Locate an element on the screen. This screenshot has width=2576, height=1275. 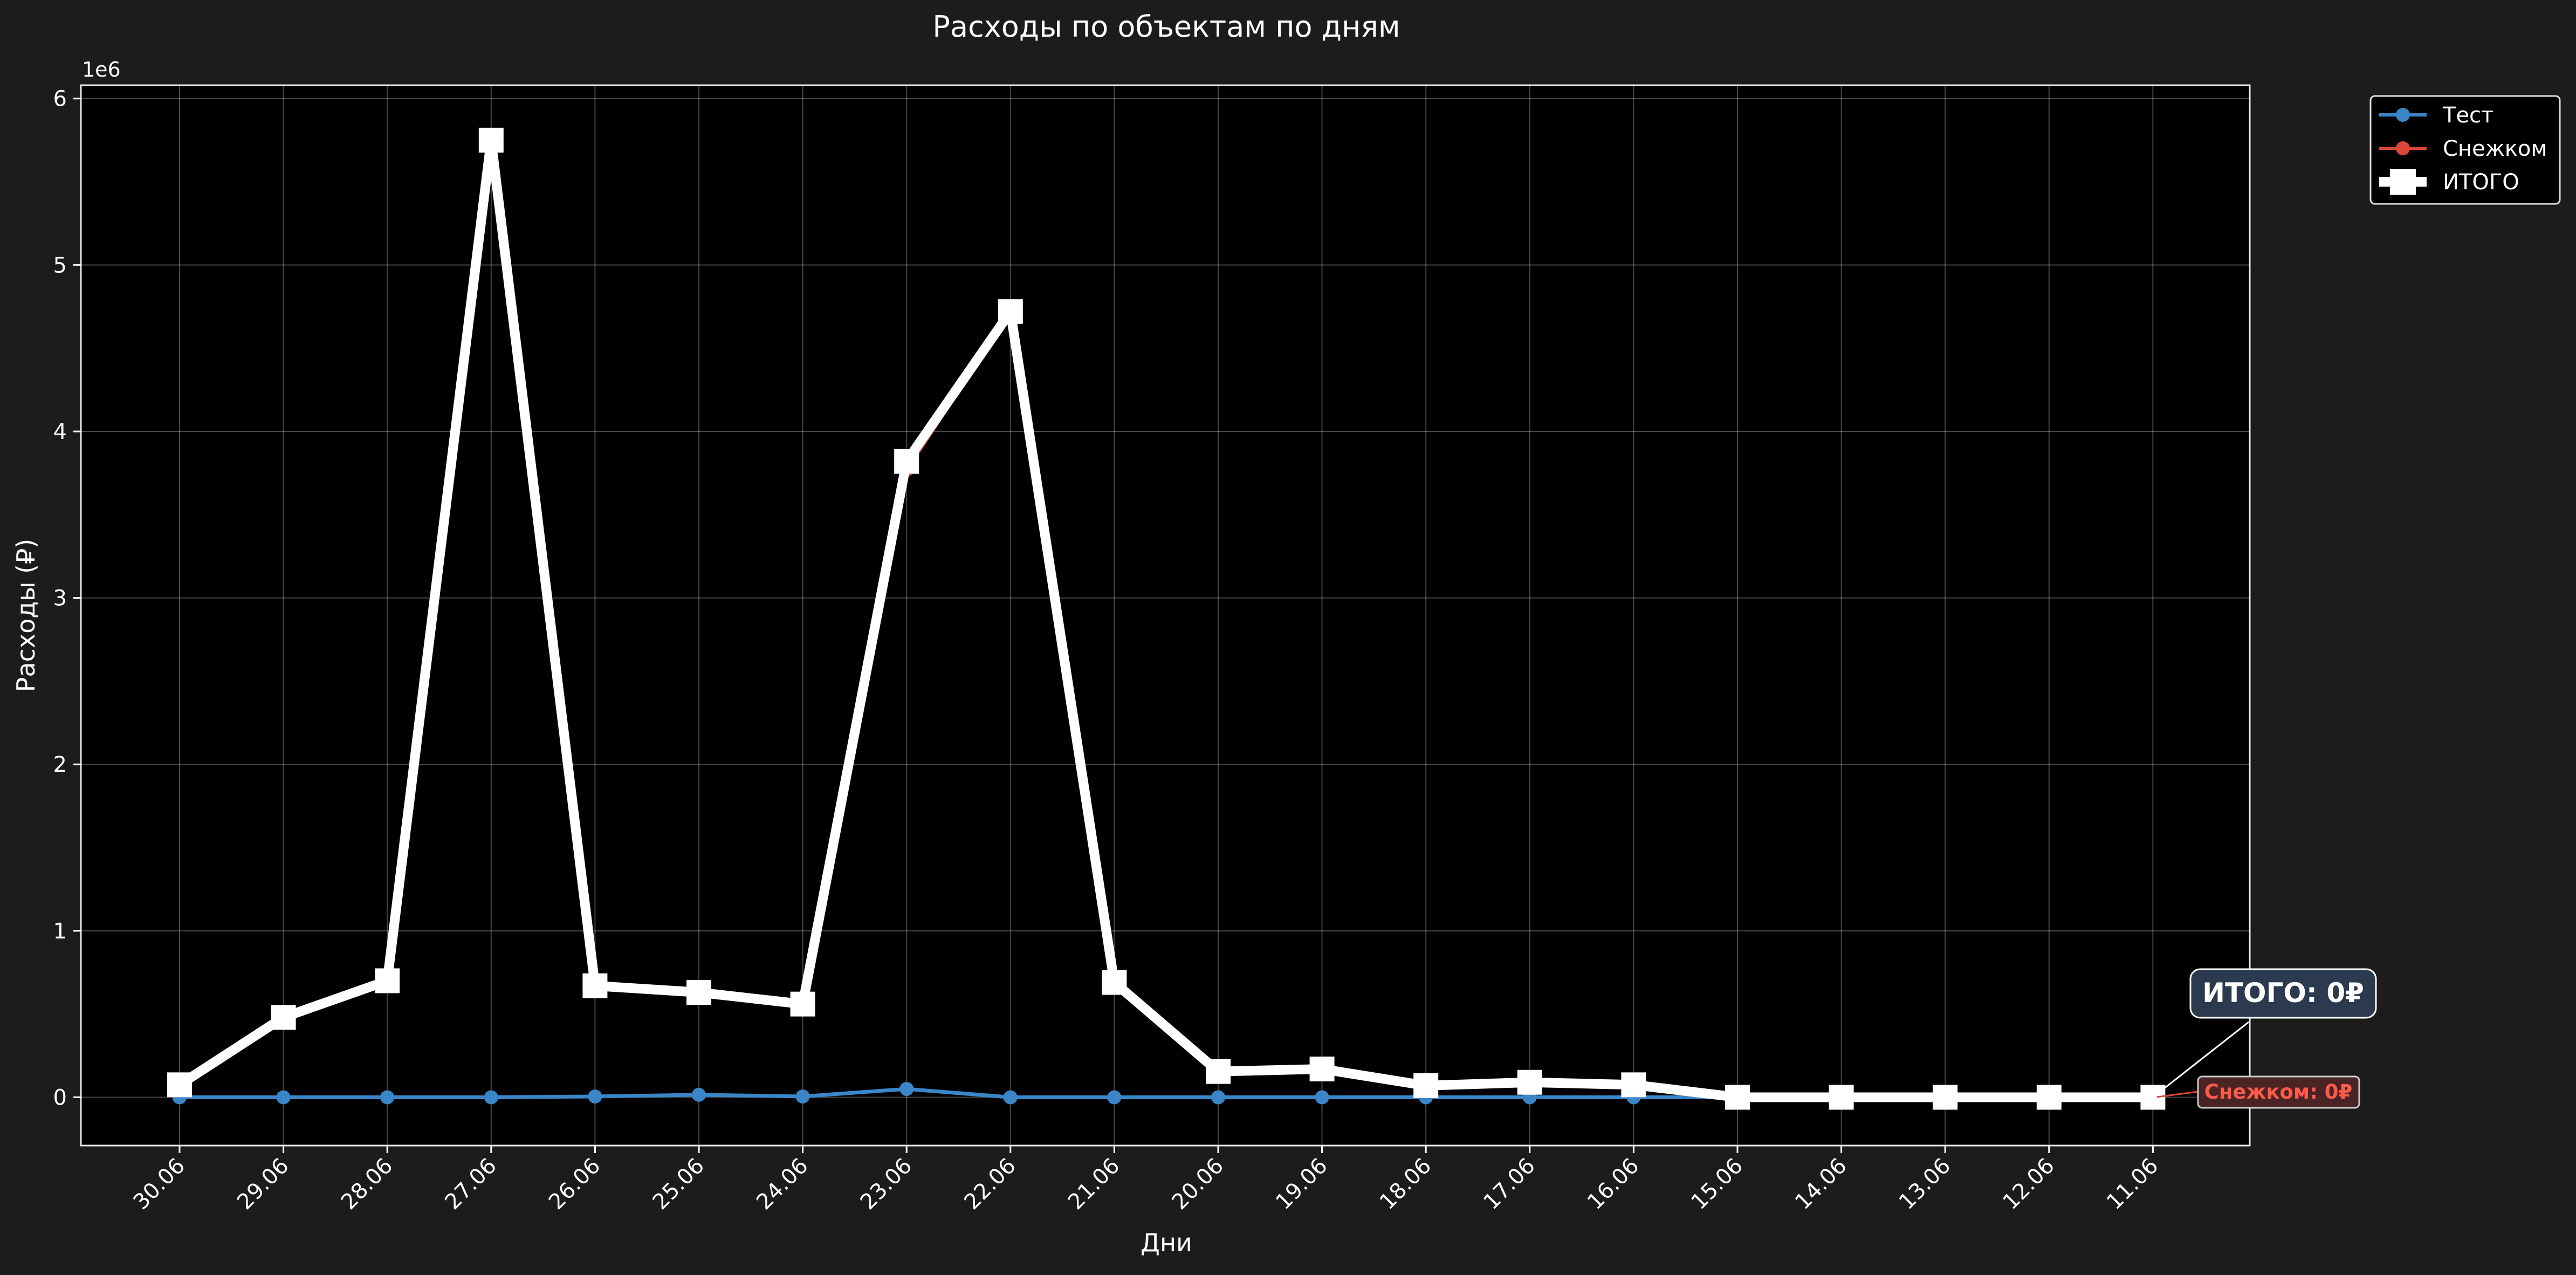
legend-item-total: ИТОГО is located at coordinates (2449, 182).